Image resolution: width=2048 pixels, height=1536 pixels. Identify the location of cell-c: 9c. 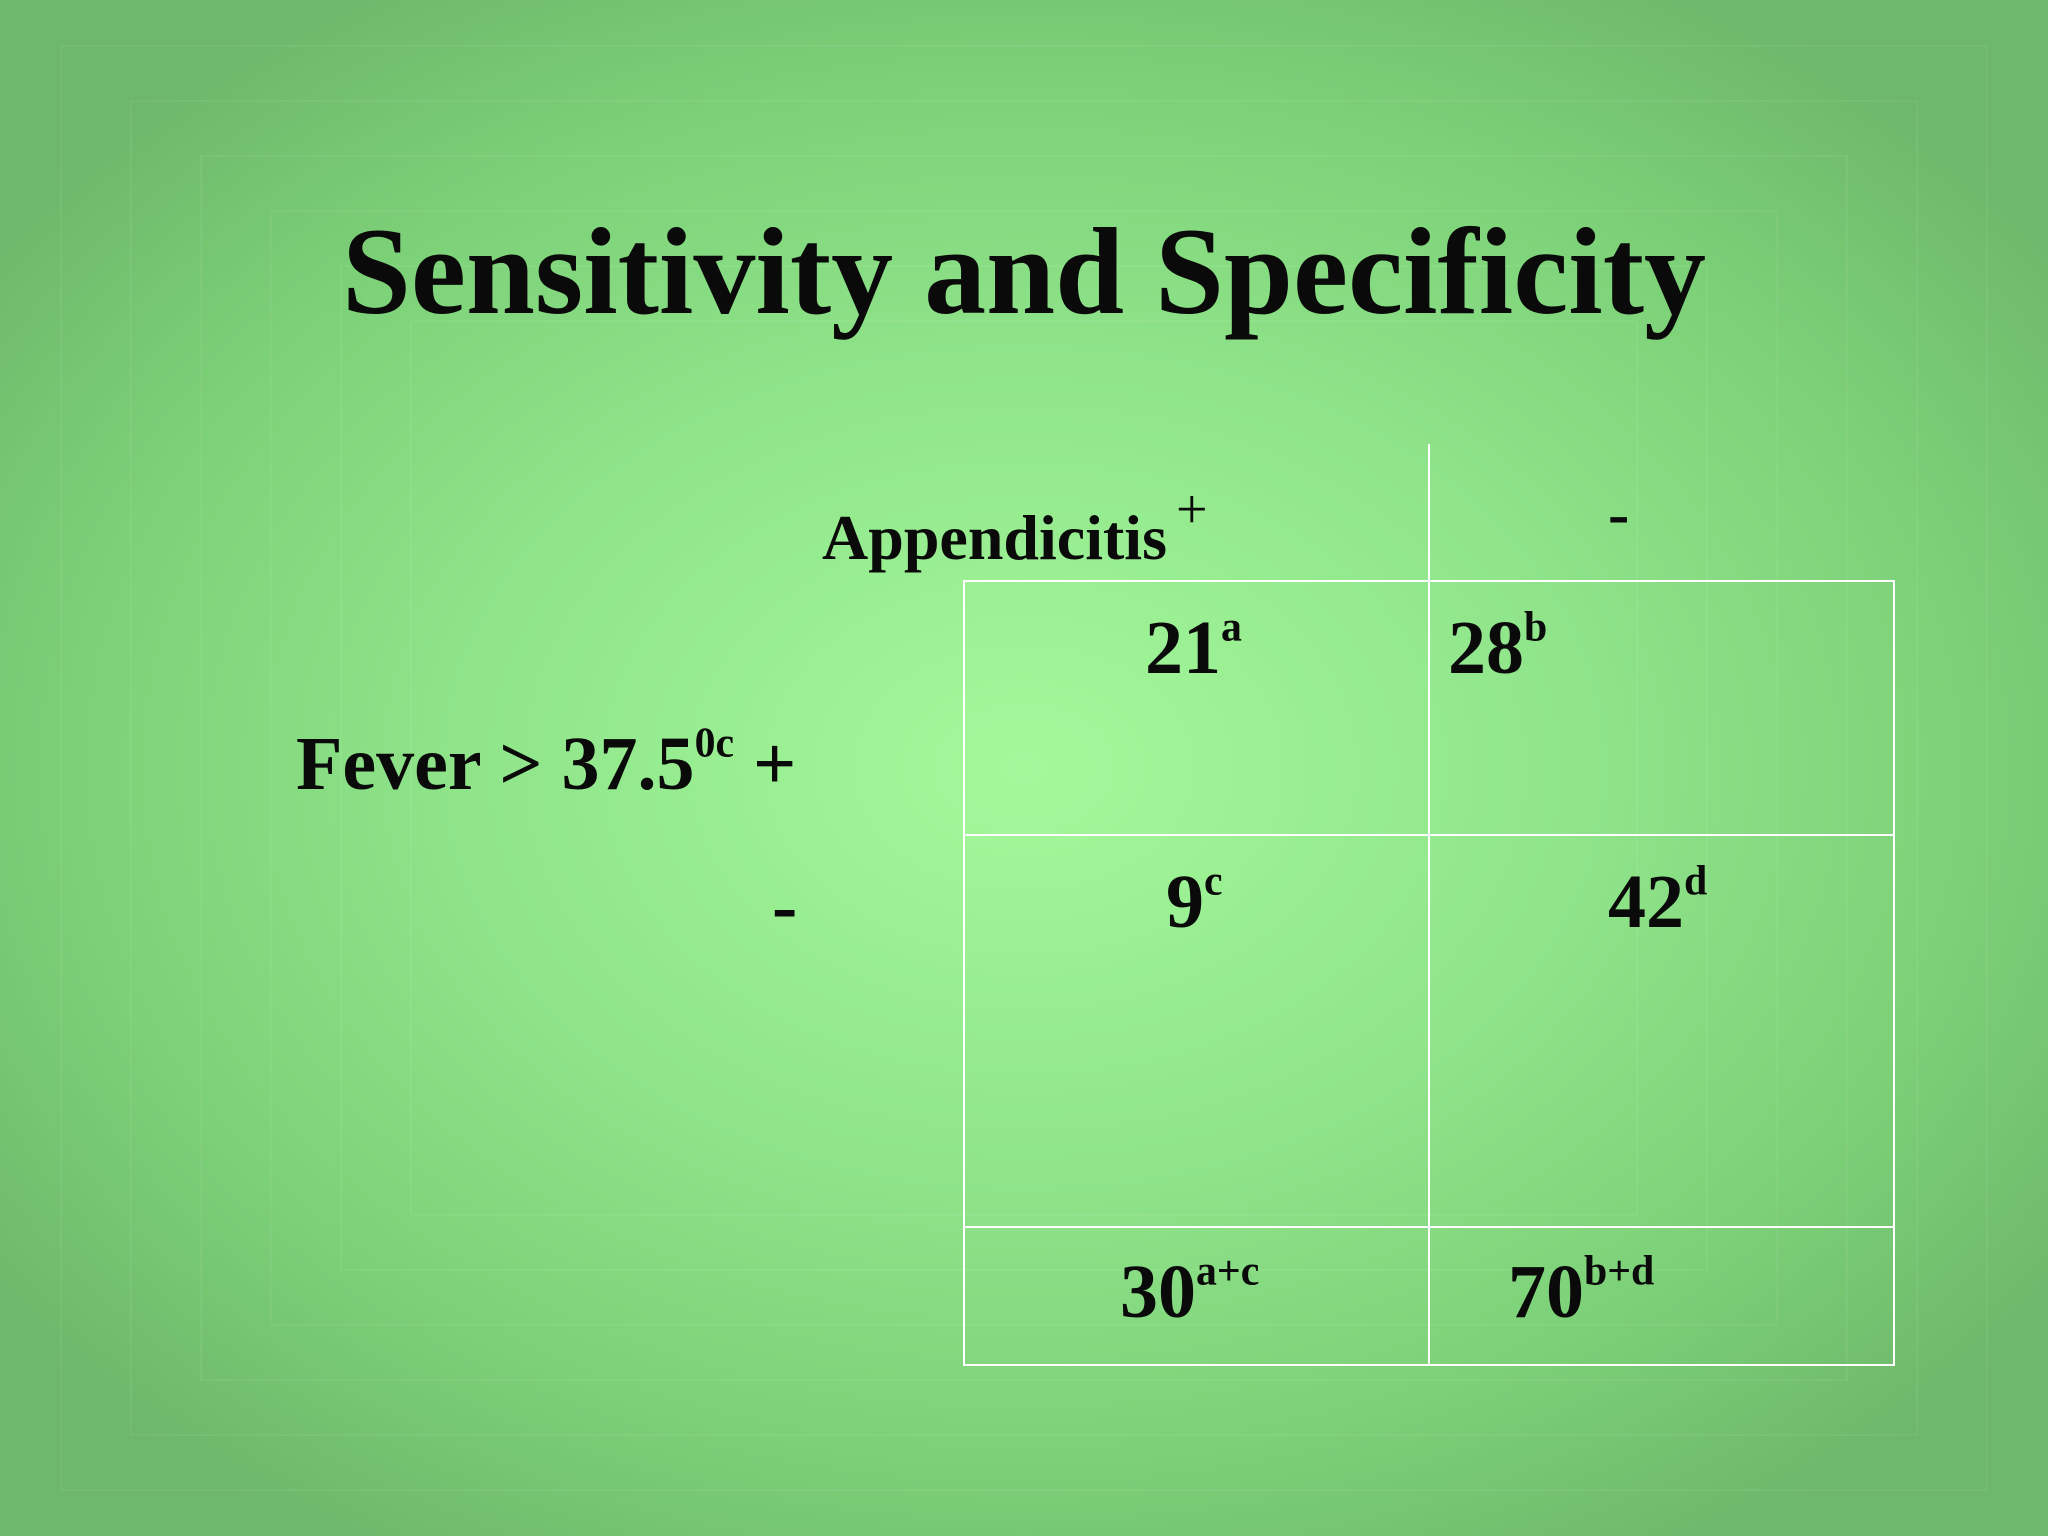
(1194, 900).